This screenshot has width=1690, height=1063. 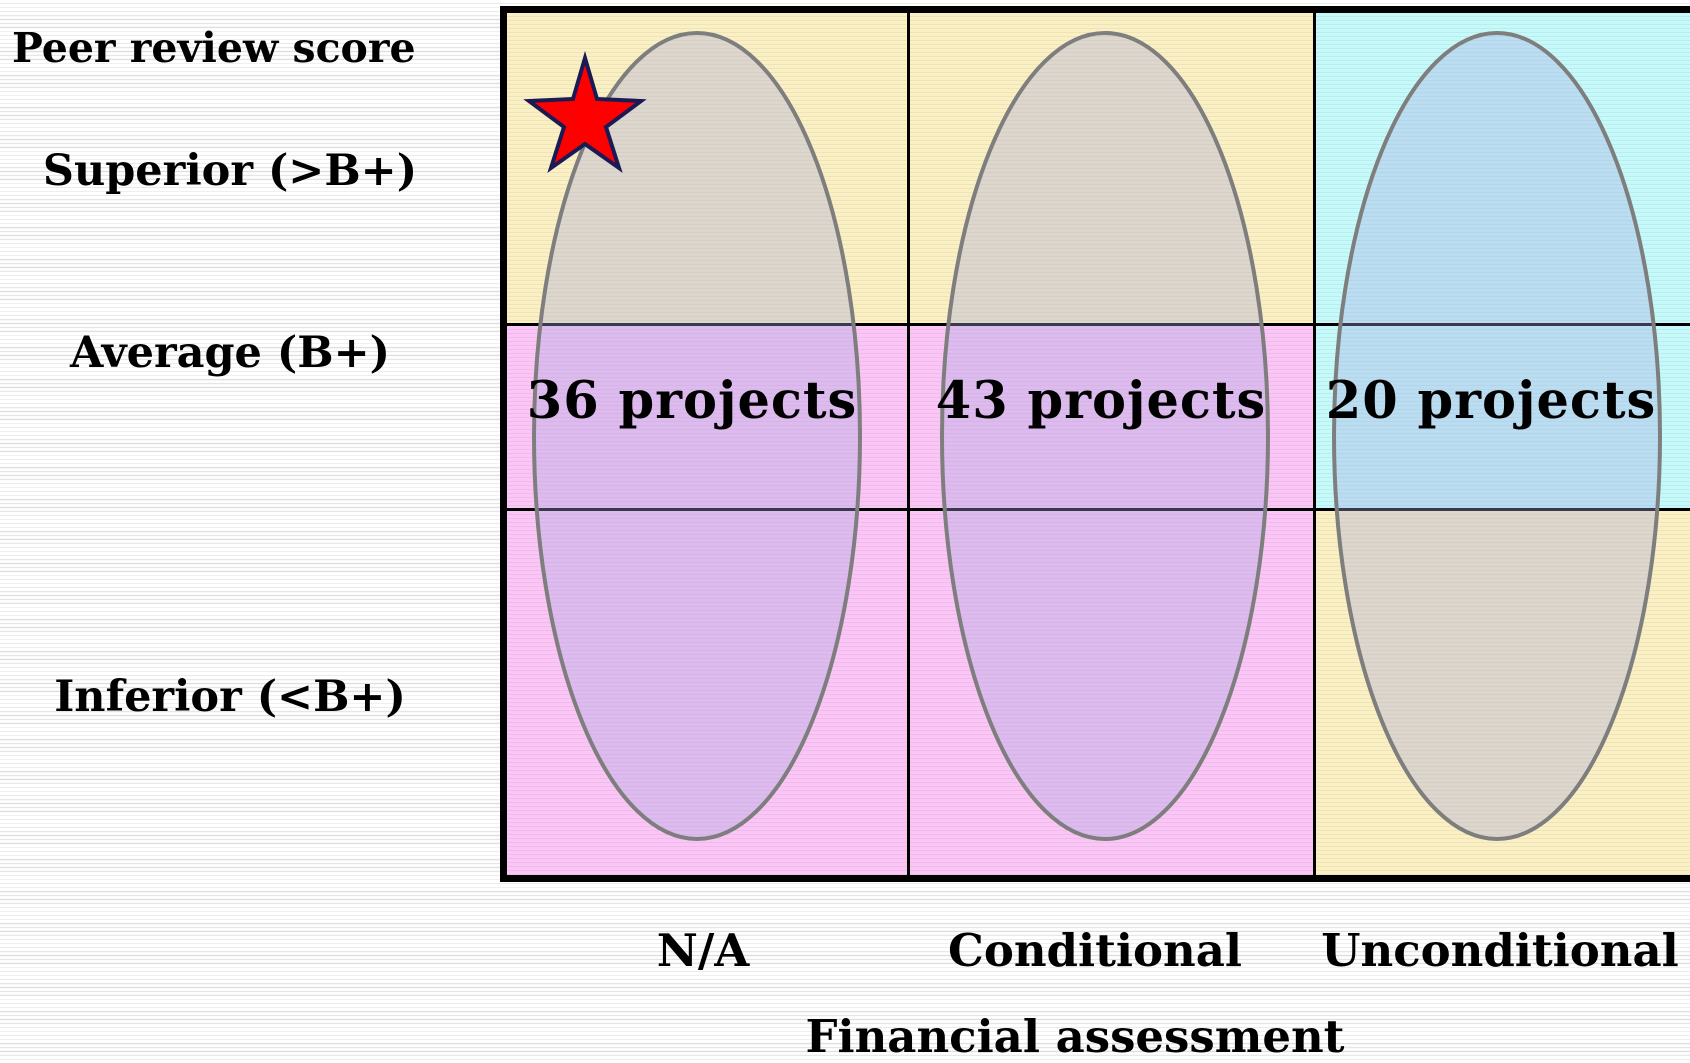 I want to click on cell-superior-conditional, so click(x=1111, y=168).